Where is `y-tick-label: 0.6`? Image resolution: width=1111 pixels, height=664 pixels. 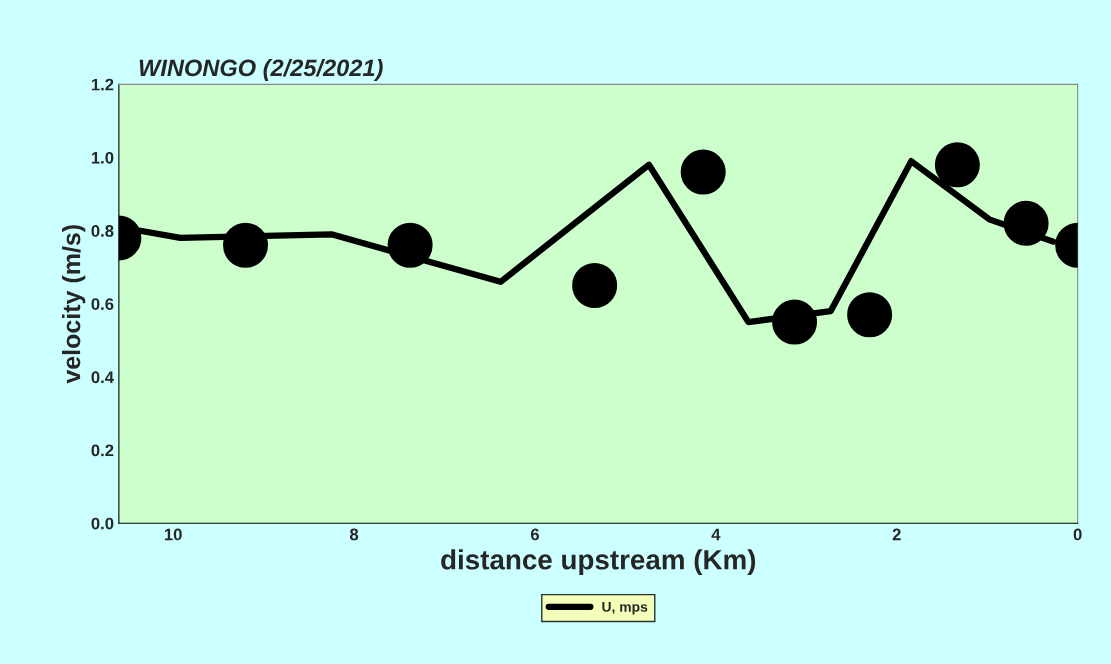
y-tick-label: 0.6 is located at coordinates (102, 304).